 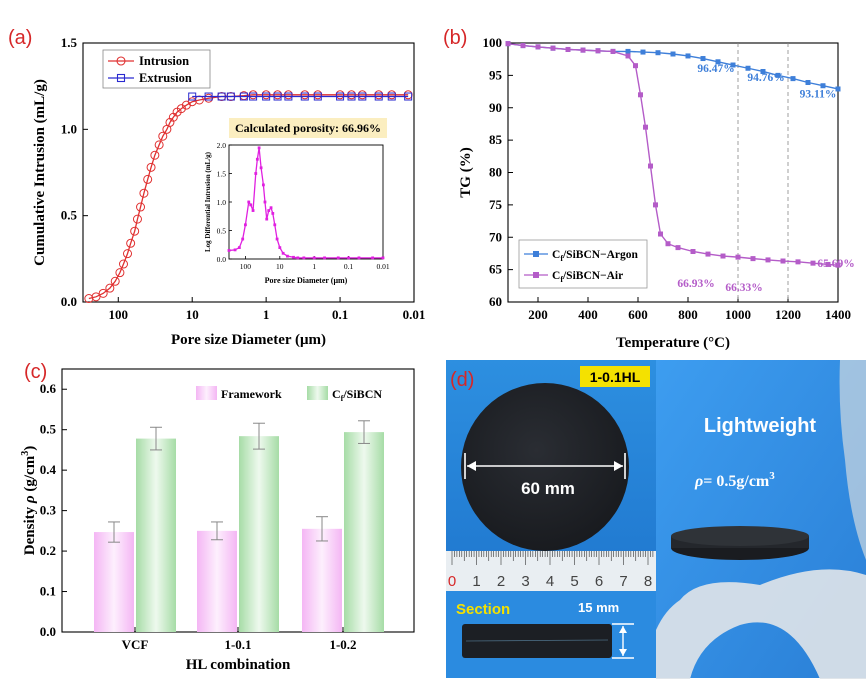 I want to click on x-tick-label: 600, so click(x=638, y=314).